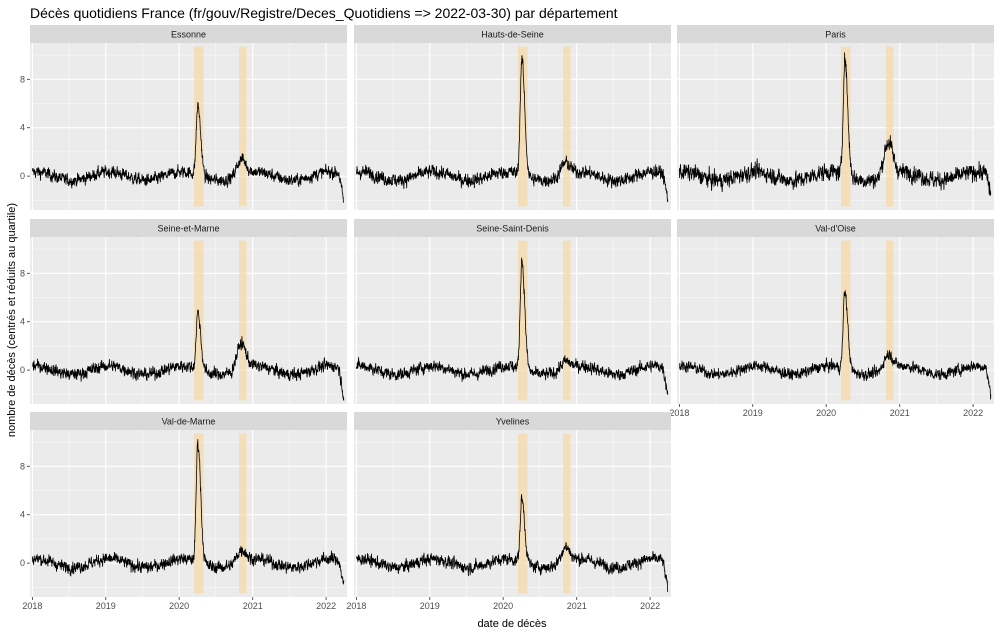 This screenshot has height=634, width=1000. I want to click on panel-1: Hauts-de-Seine, so click(512, 117).